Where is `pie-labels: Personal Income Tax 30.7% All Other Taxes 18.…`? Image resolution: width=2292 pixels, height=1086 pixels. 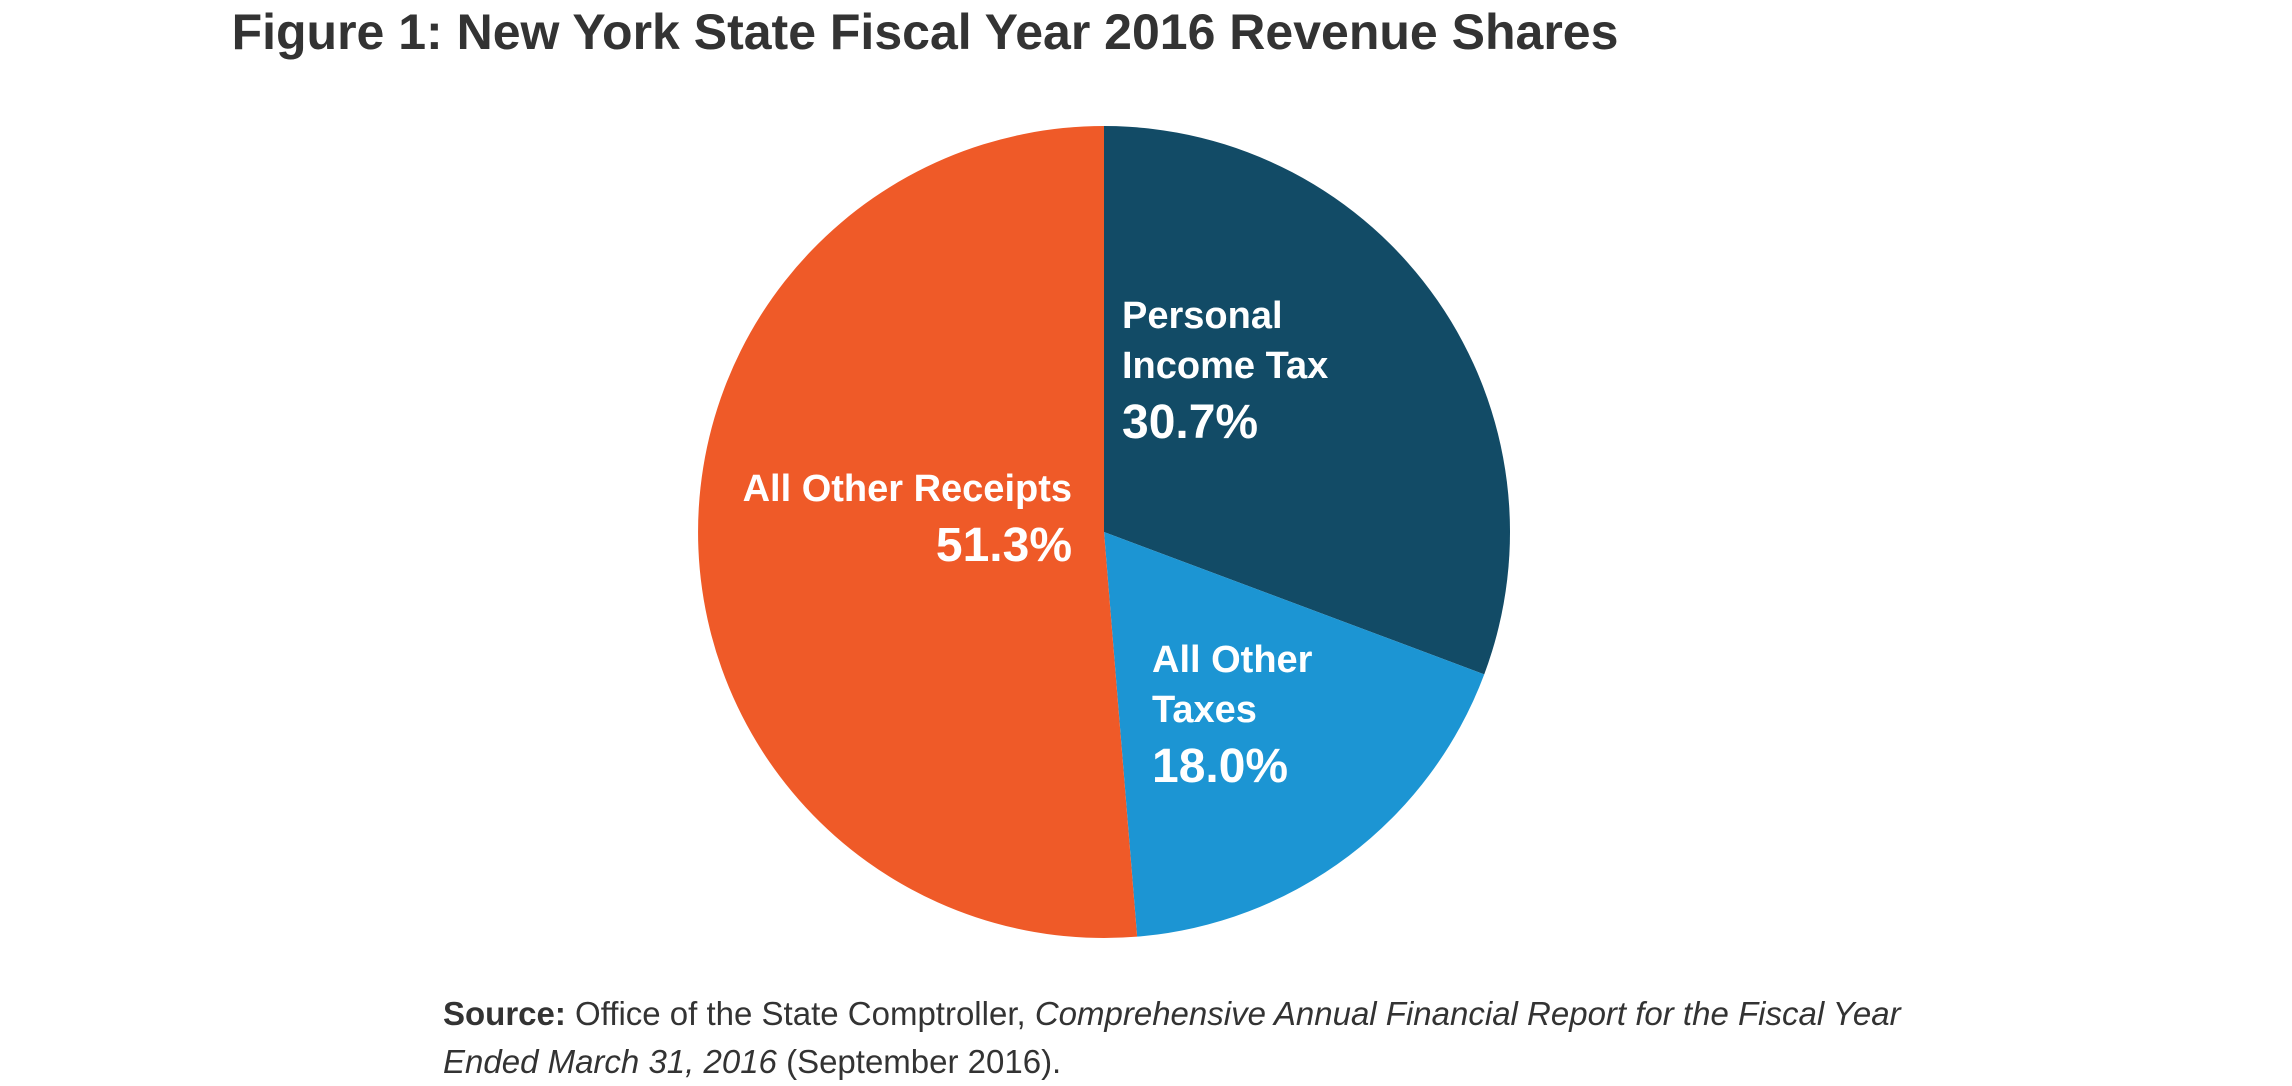
pie-labels: Personal Income Tax 30.7% All Other Taxes 18.… is located at coordinates (1036, 544).